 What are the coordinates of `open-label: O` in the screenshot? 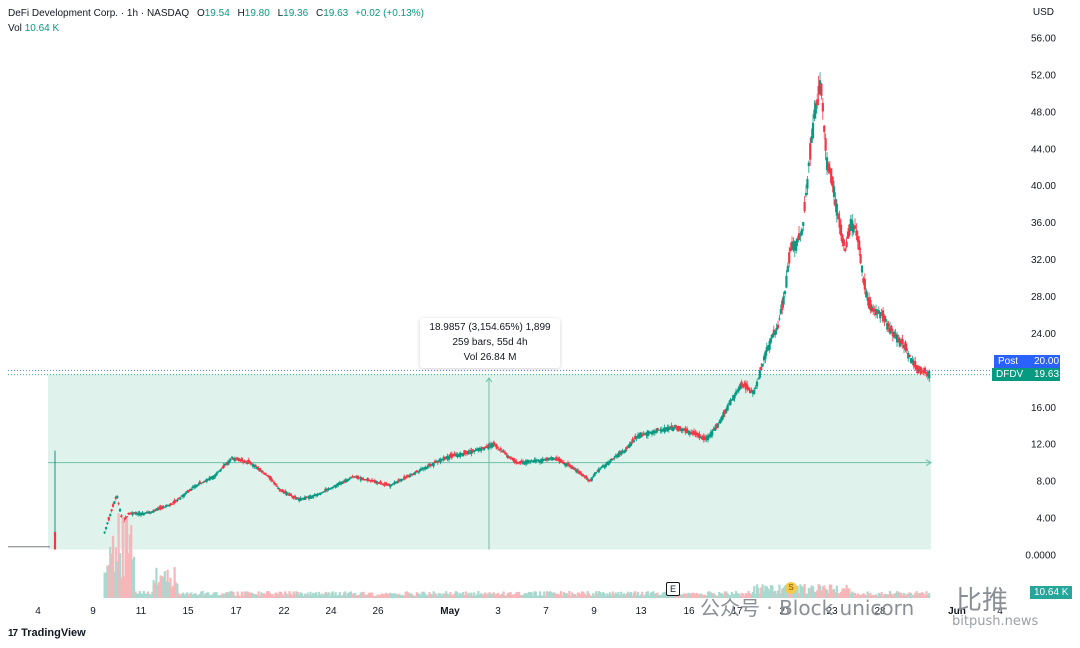 It's located at (200, 13).